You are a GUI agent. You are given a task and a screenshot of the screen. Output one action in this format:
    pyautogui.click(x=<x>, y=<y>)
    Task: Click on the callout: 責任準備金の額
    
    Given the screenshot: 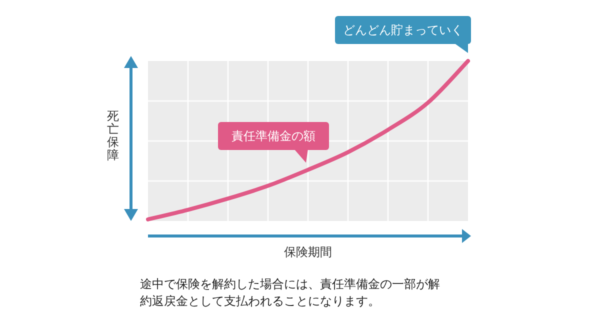 What is the action you would take?
    pyautogui.click(x=273, y=142)
    